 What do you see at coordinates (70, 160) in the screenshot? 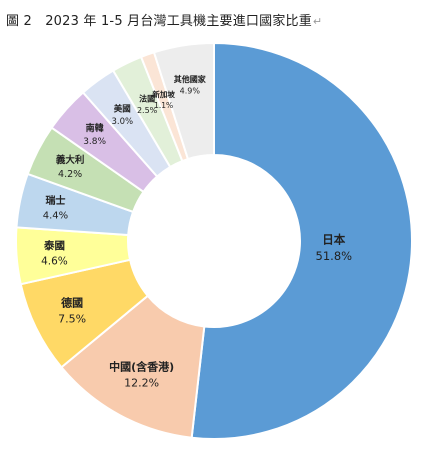
I see `slice-6-category-label: 義大利` at bounding box center [70, 160].